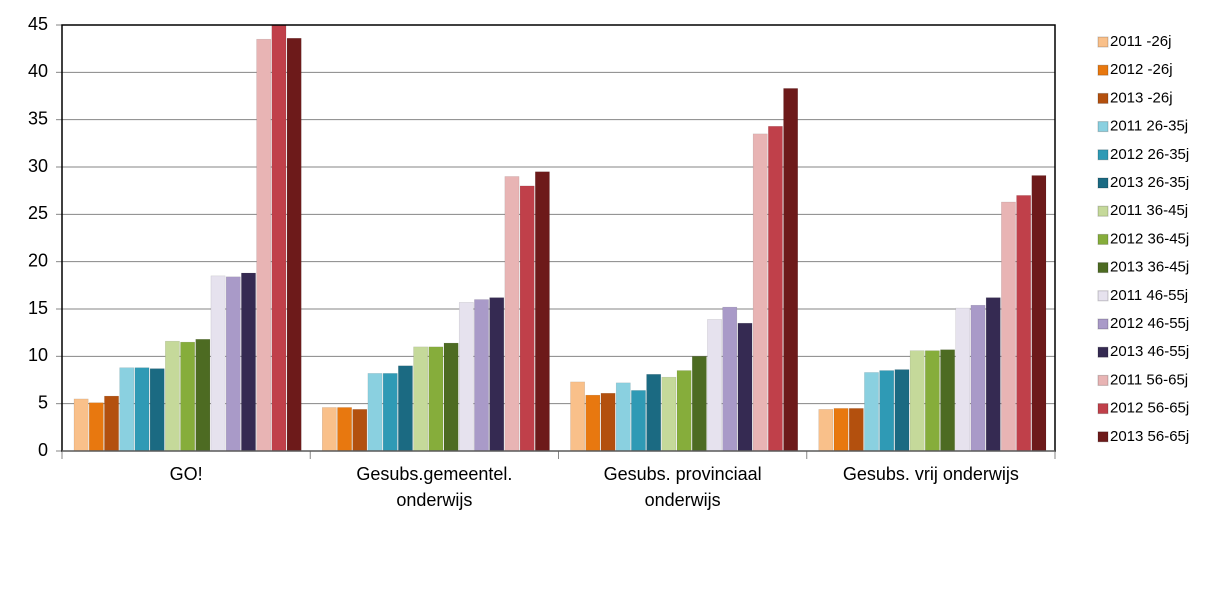 Image resolution: width=1228 pixels, height=614 pixels. I want to click on legend-label: 2011 36-45j, so click(1149, 210).